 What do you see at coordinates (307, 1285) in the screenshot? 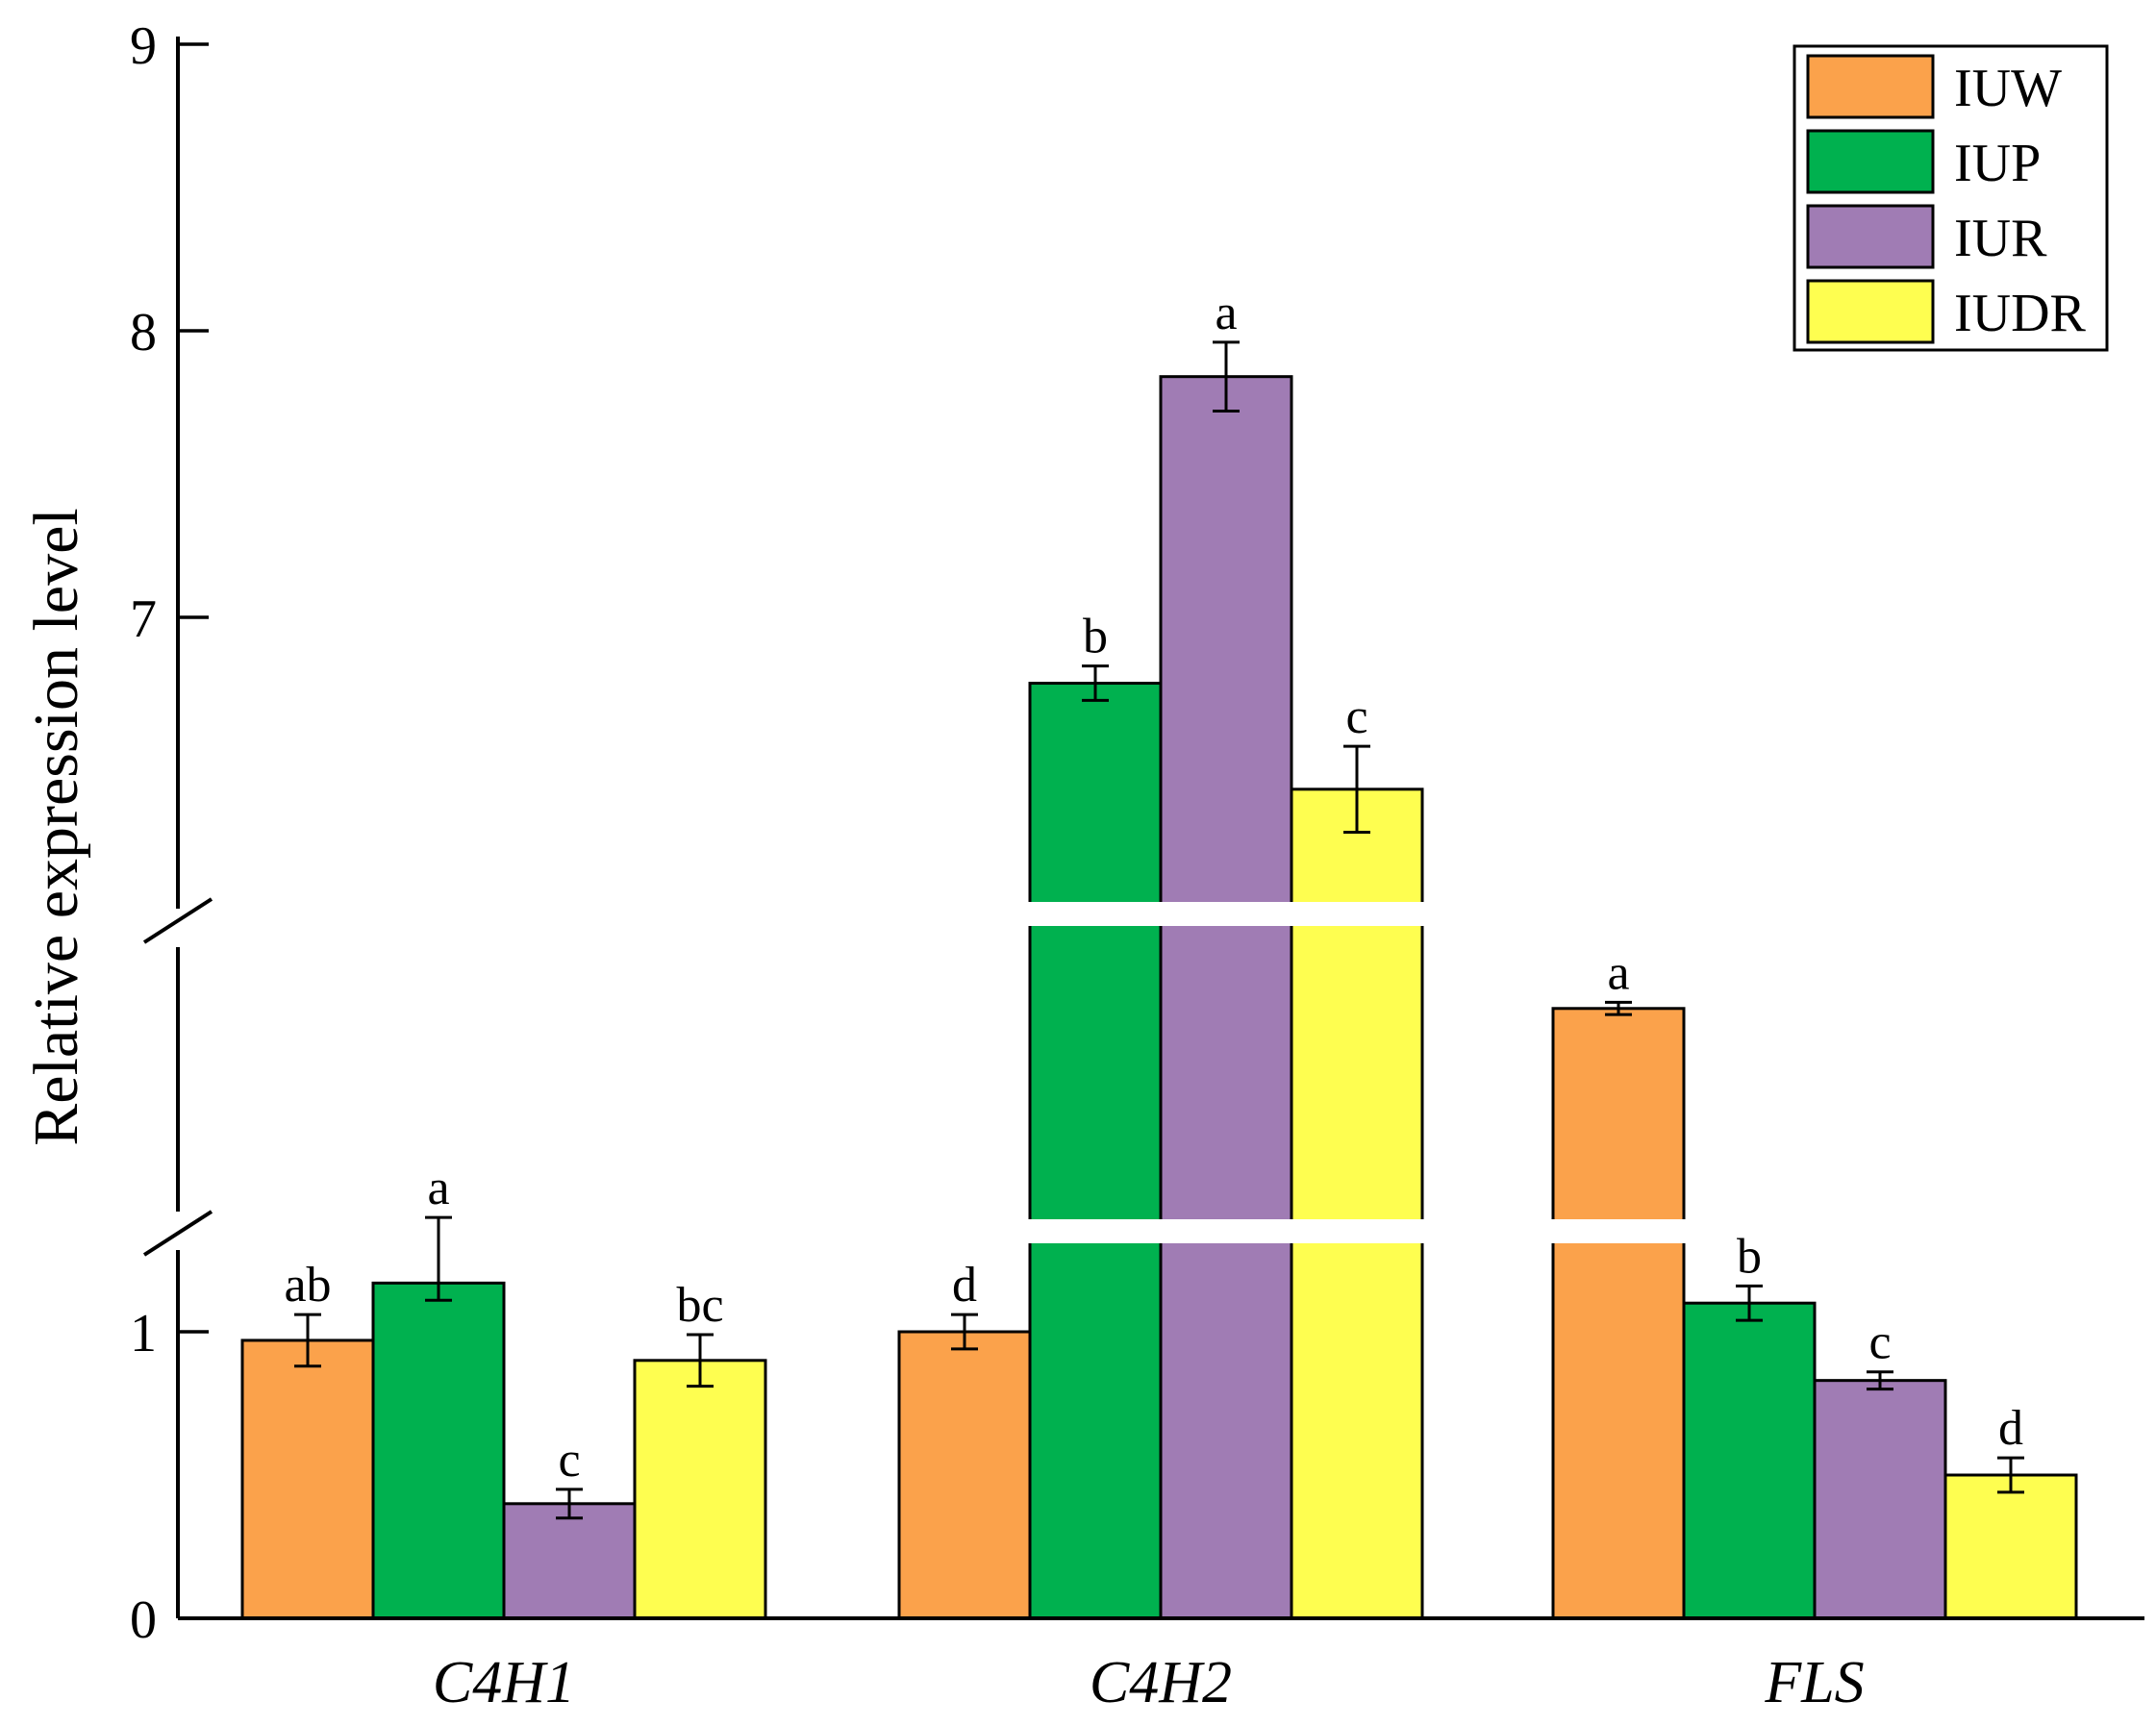
I see `significance-label: ab` at bounding box center [307, 1285].